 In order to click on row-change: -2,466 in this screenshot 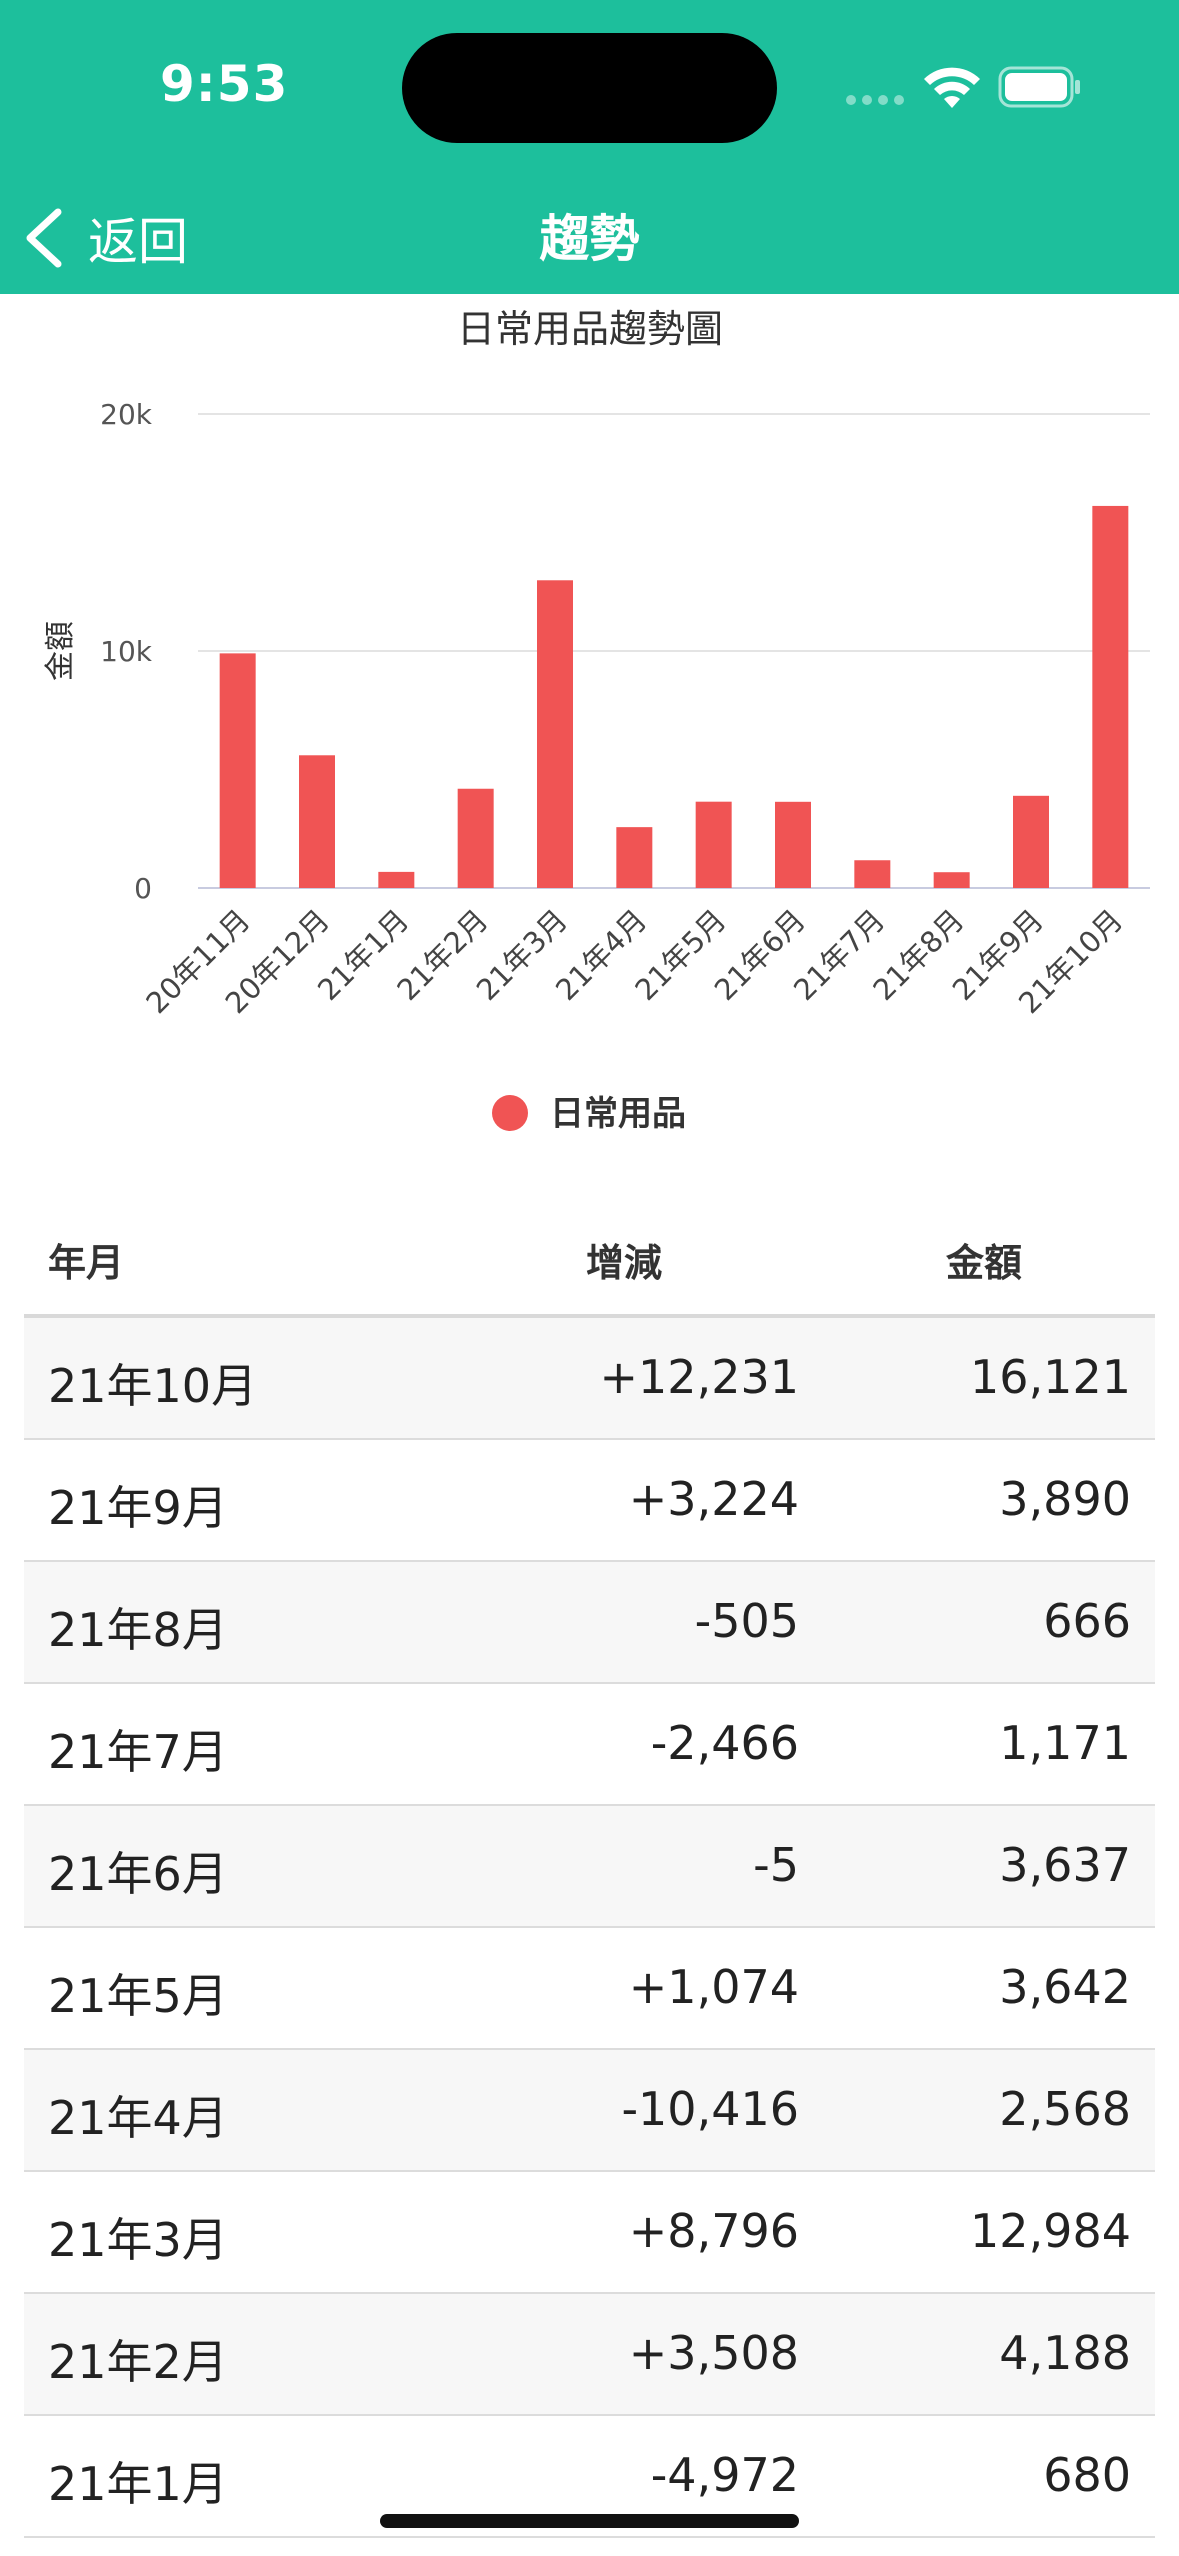, I will do `click(724, 1743)`.